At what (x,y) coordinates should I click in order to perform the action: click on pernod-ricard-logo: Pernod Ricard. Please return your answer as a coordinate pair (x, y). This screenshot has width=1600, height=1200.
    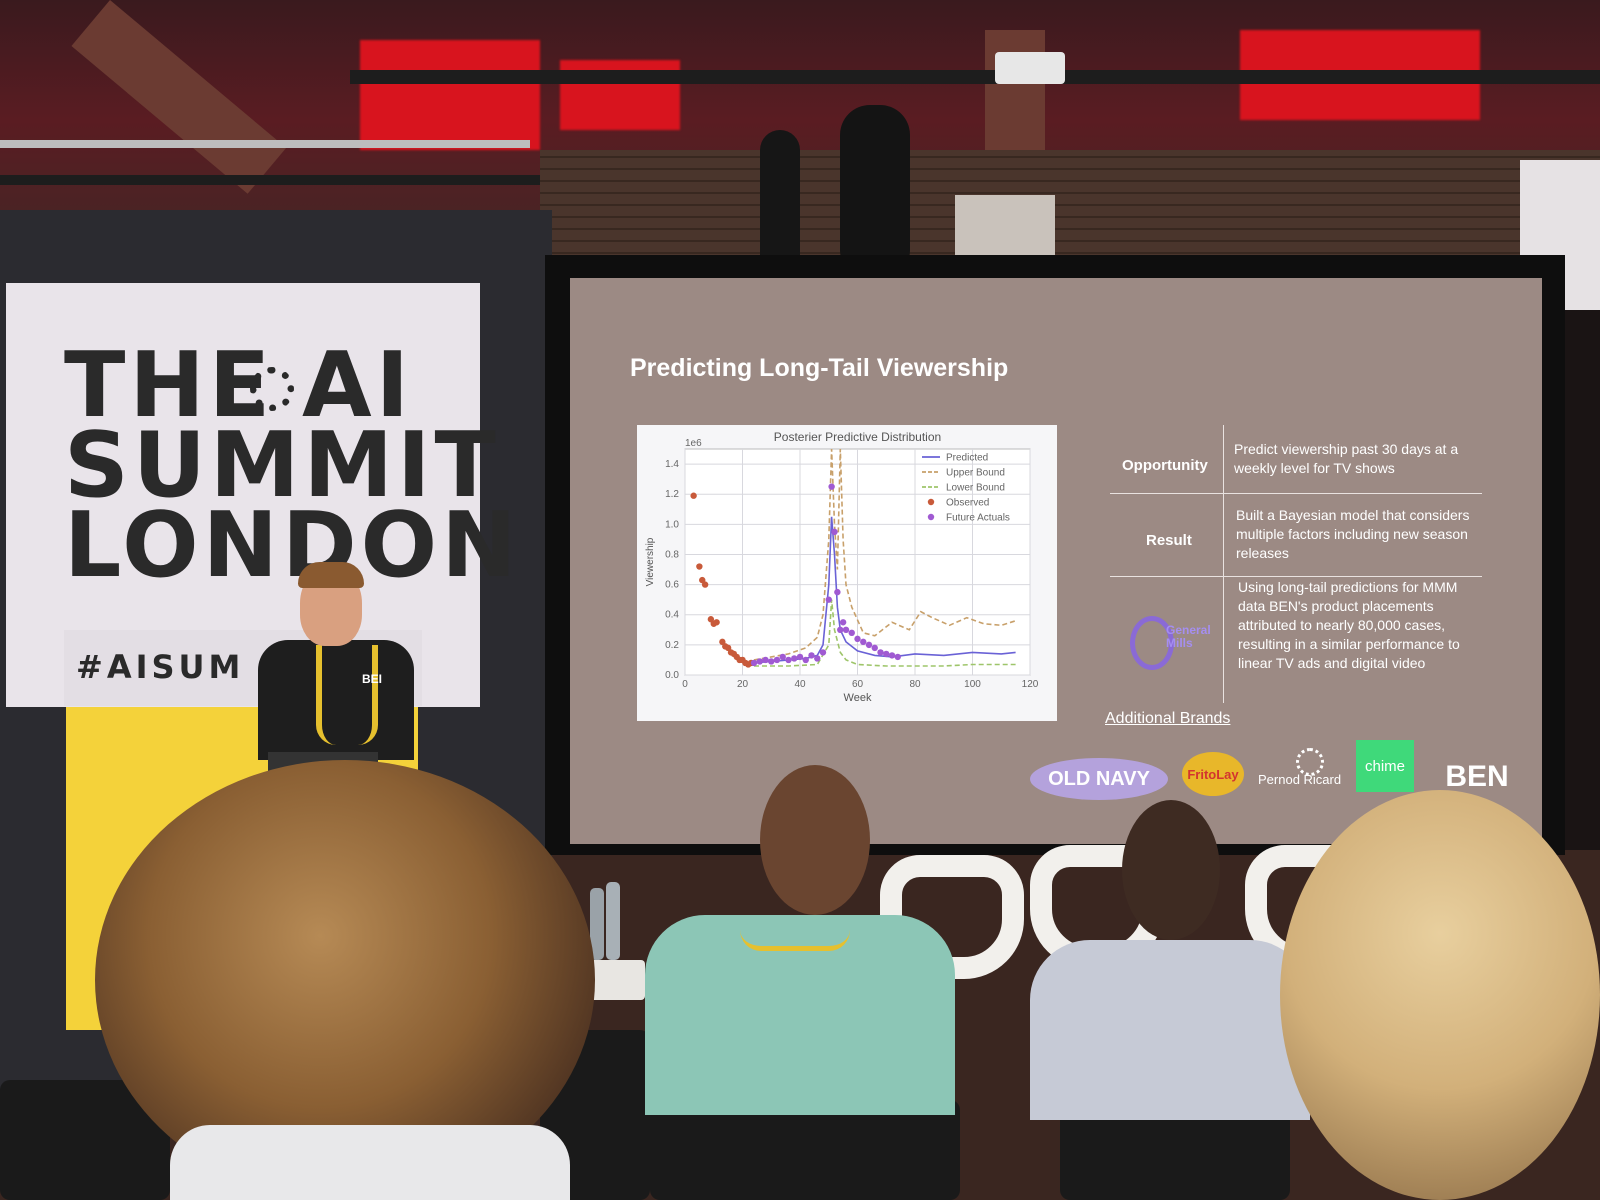
    Looking at the image, I should click on (1300, 779).